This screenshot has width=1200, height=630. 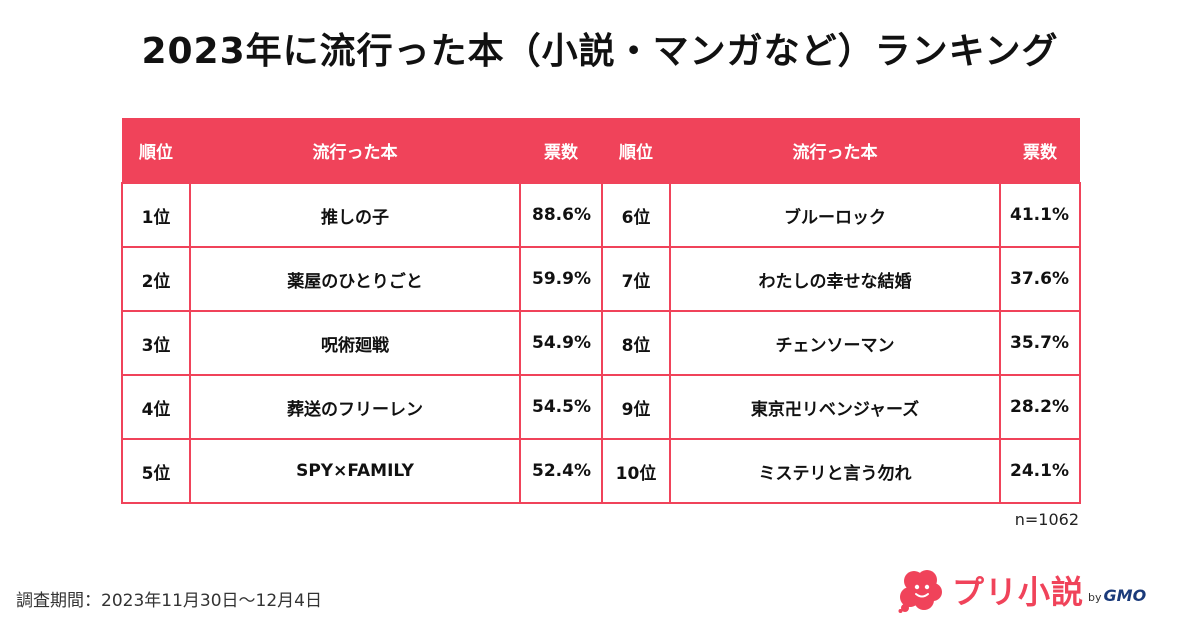 What do you see at coordinates (169, 601) in the screenshot?
I see `survey-period: 調査期間：2023年11月30日〜12月4日` at bounding box center [169, 601].